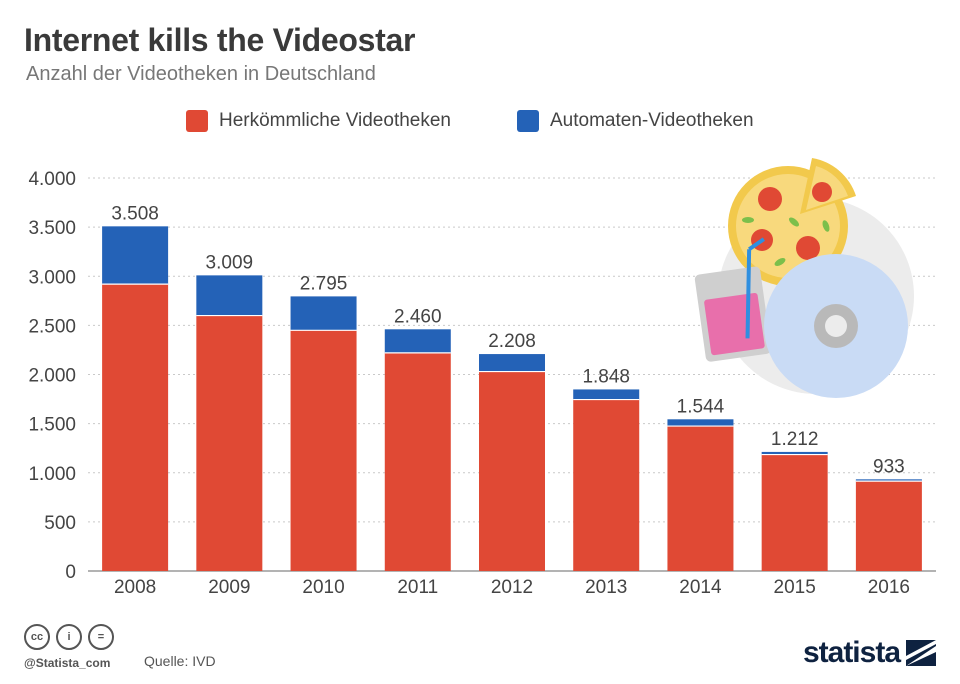 This screenshot has height=684, width=960. What do you see at coordinates (733, 299) in the screenshot?
I see `drink-icon` at bounding box center [733, 299].